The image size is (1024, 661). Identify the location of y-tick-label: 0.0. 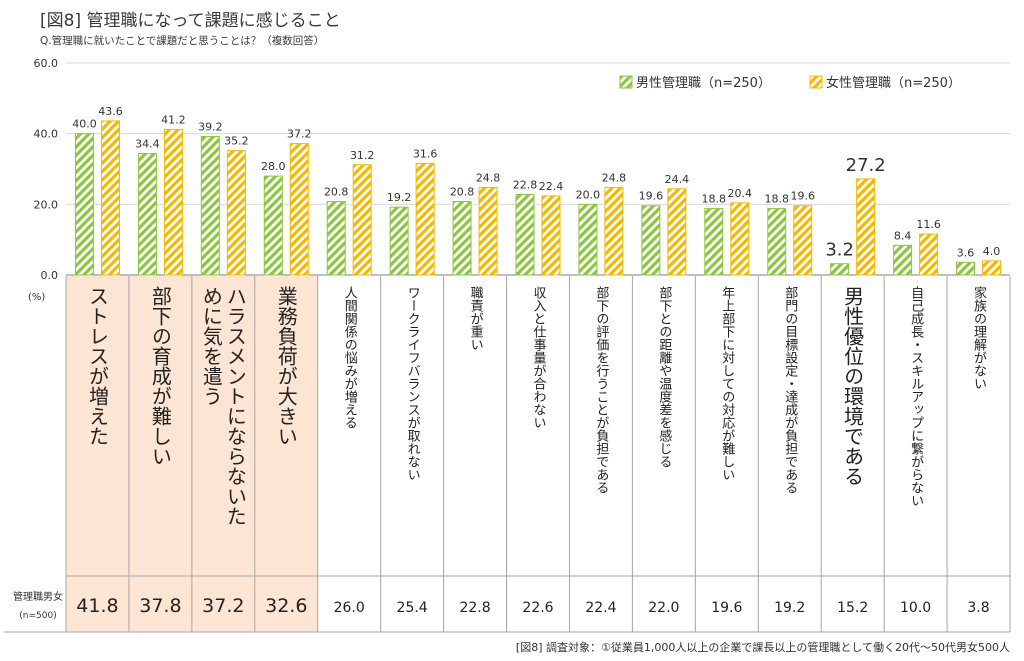
(50, 275).